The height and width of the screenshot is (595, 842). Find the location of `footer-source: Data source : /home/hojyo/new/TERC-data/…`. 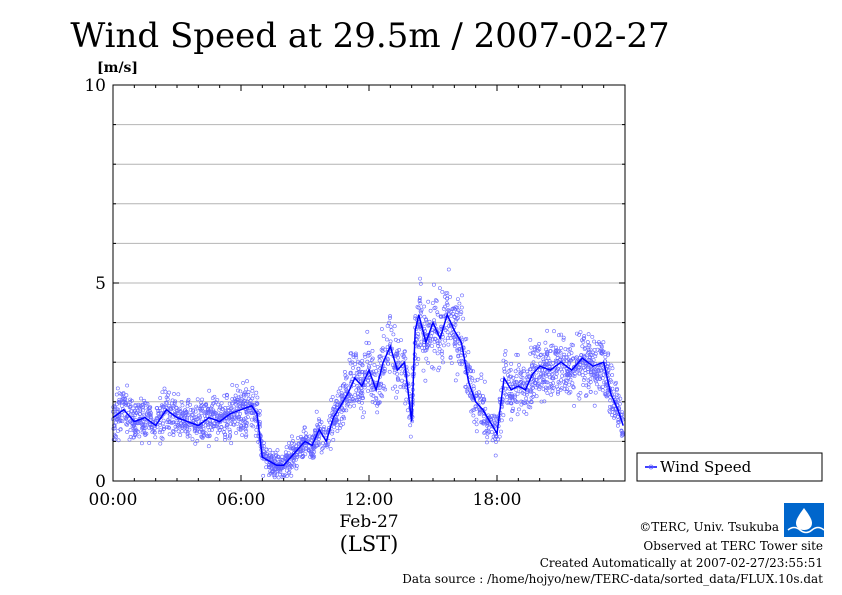

footer-source: Data source : /home/hojyo/new/TERC-data/… is located at coordinates (612, 579).